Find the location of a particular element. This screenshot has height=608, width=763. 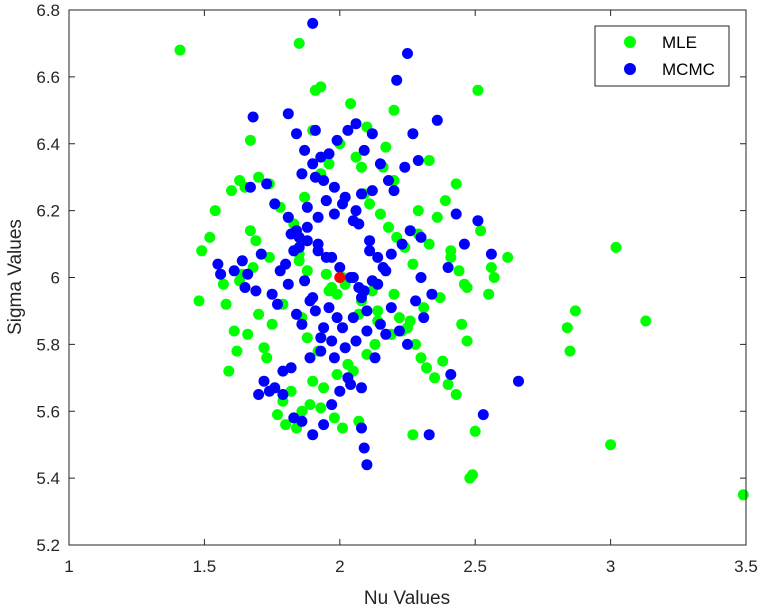

y-tick-label: 5.2 is located at coordinates (48, 545).